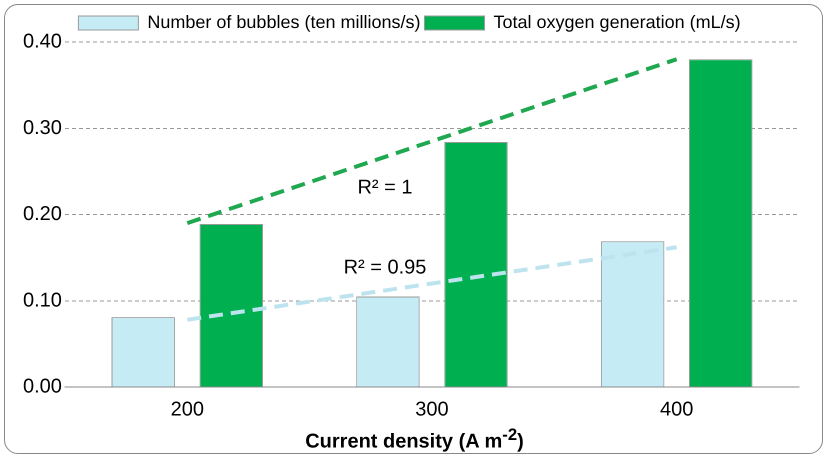 This screenshot has width=829, height=460. Describe the element at coordinates (42, 387) in the screenshot. I see `y-tick-label: 0.00` at that location.